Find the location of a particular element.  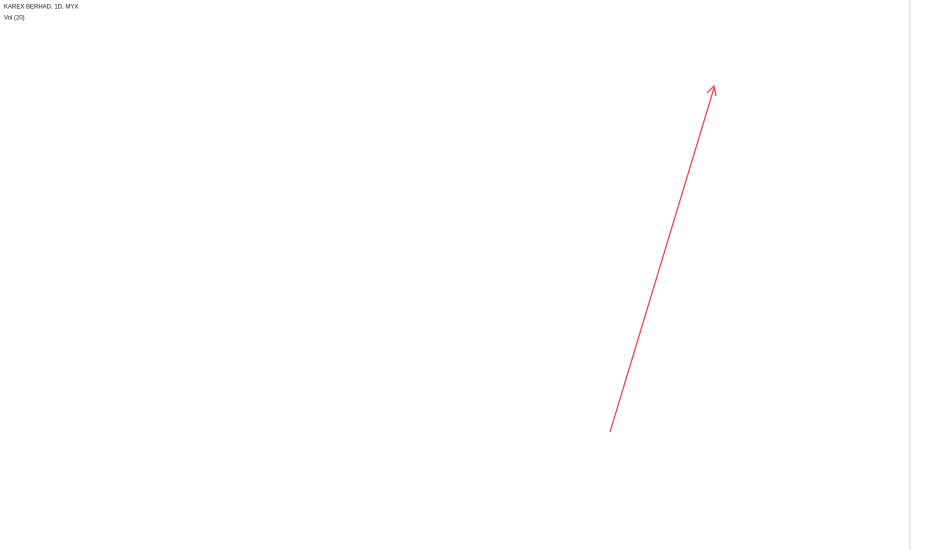

arrow-head is located at coordinates (711, 90).